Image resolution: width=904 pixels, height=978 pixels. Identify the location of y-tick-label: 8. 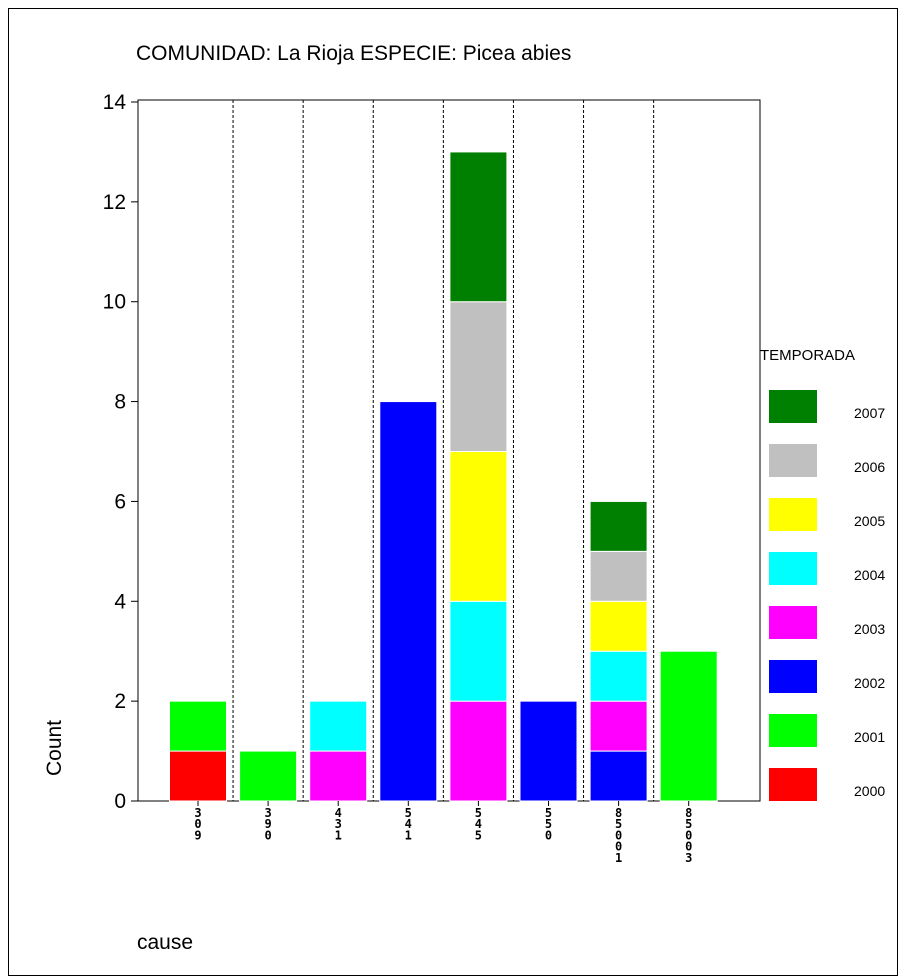
(120, 402).